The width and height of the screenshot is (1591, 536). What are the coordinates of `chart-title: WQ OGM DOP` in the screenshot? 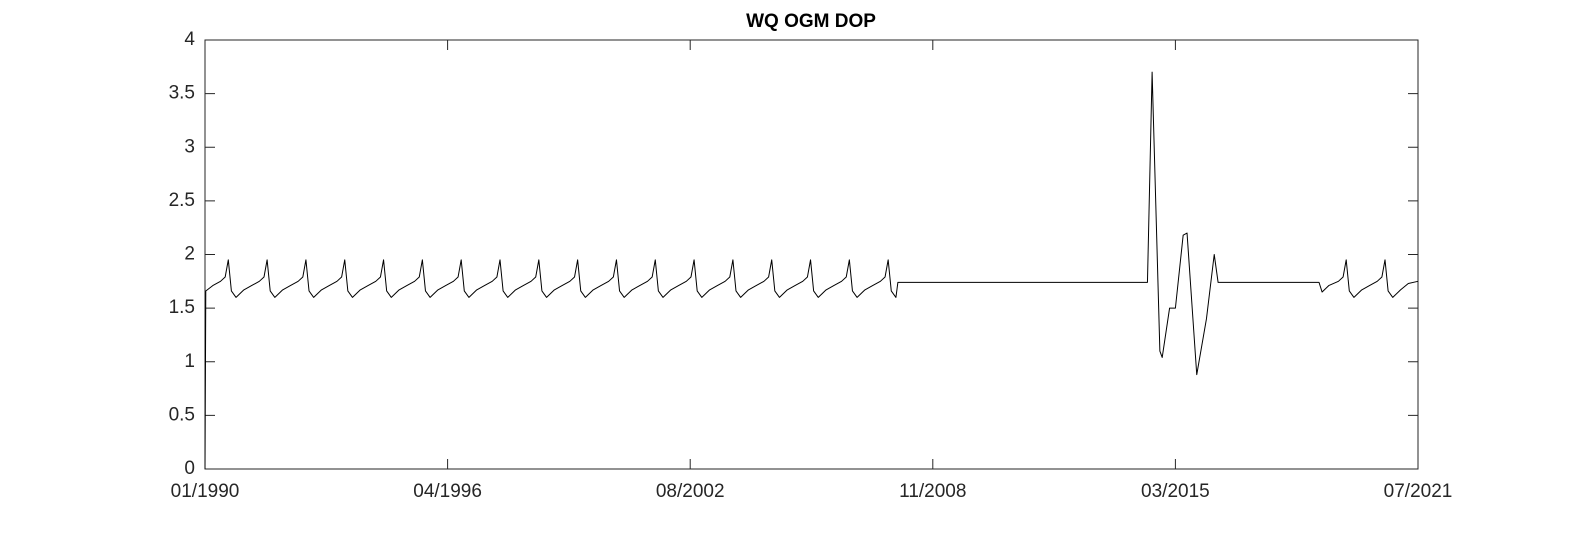 It's located at (811, 21).